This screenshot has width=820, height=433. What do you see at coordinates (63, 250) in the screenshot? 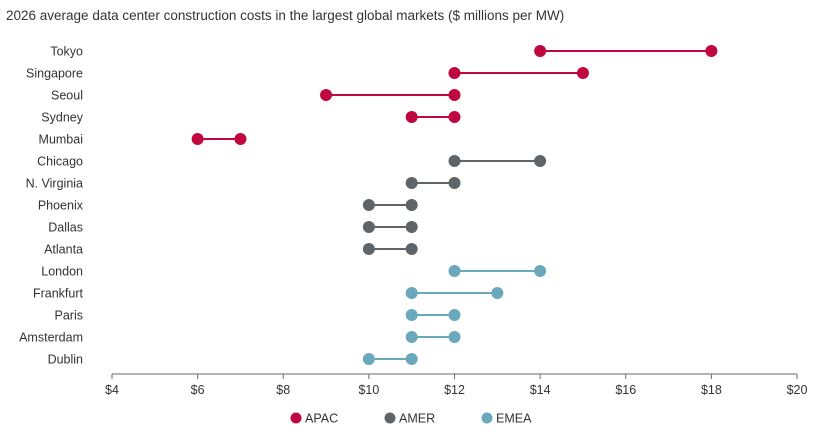
I see `category-label: Atlanta` at bounding box center [63, 250].